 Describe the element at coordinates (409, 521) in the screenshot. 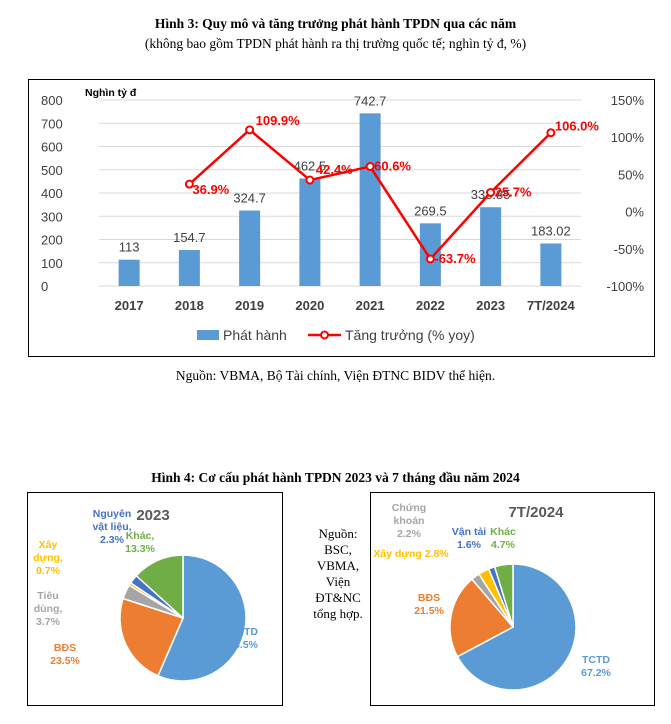

I see `pie-label: Chứng khoán 2.2%` at that location.